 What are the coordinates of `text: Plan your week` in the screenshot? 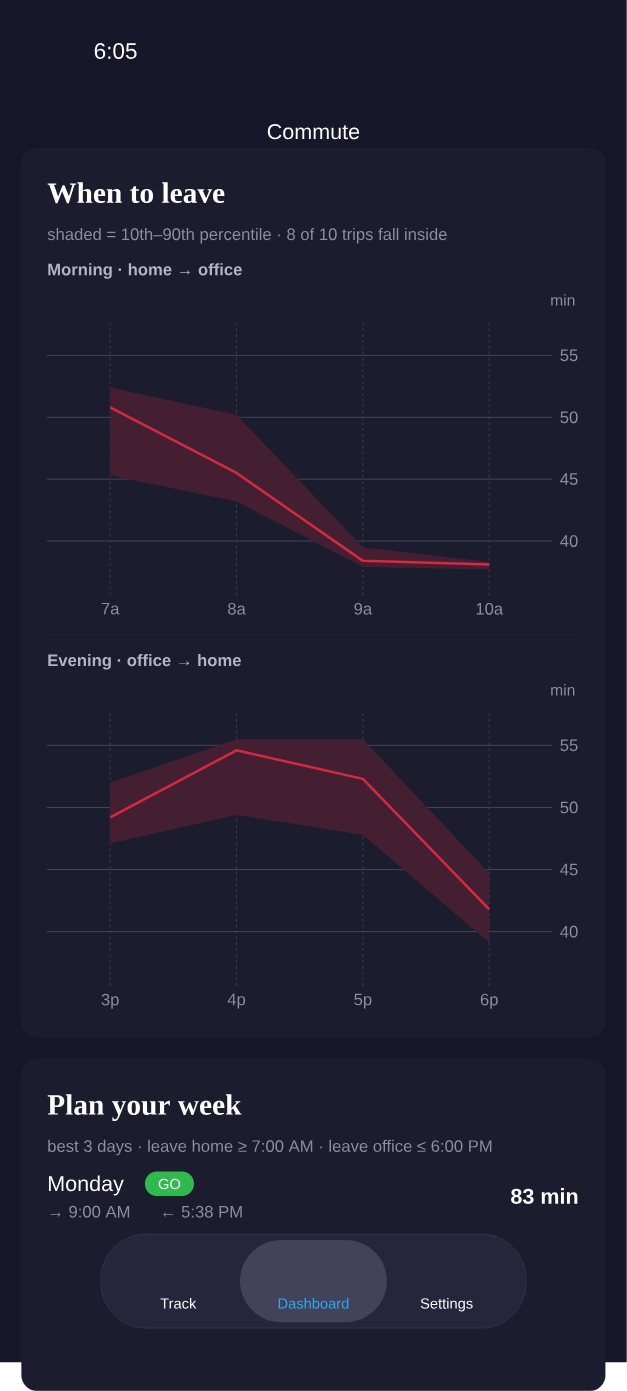 It's located at (144, 1107).